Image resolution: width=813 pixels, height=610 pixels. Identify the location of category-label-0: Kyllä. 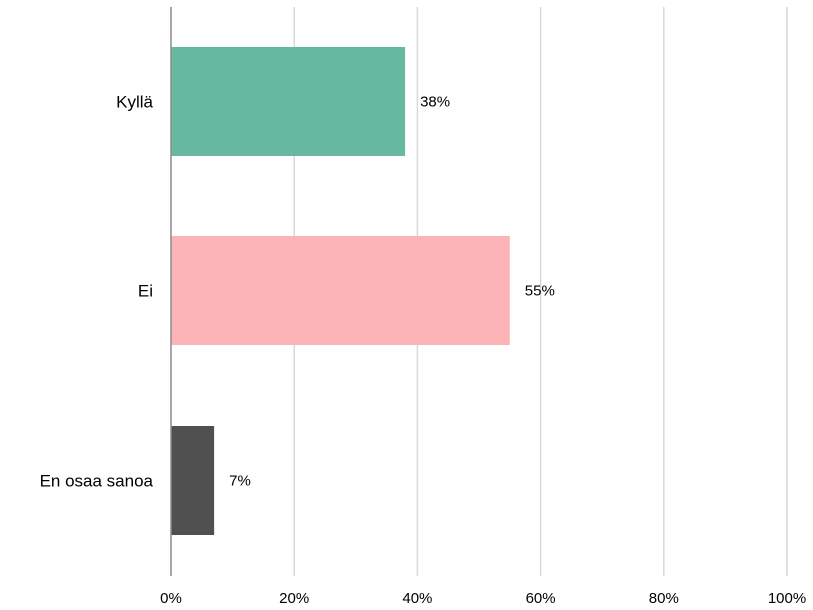
(134, 102).